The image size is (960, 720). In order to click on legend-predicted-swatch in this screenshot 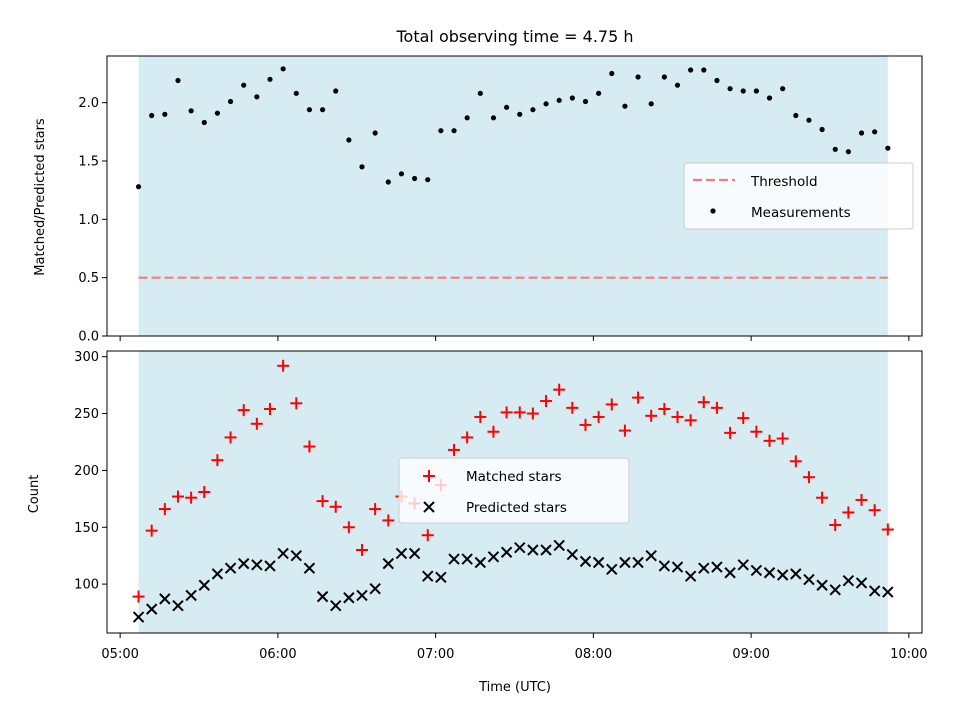, I will do `click(429, 507)`.